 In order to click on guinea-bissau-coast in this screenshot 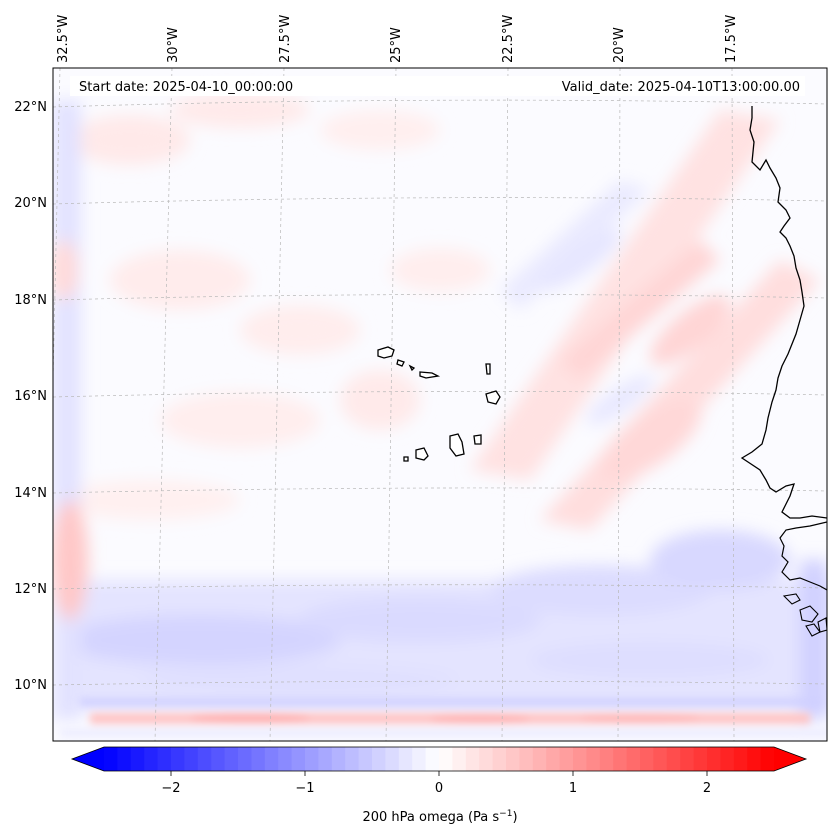, I will do `click(803, 556)`.